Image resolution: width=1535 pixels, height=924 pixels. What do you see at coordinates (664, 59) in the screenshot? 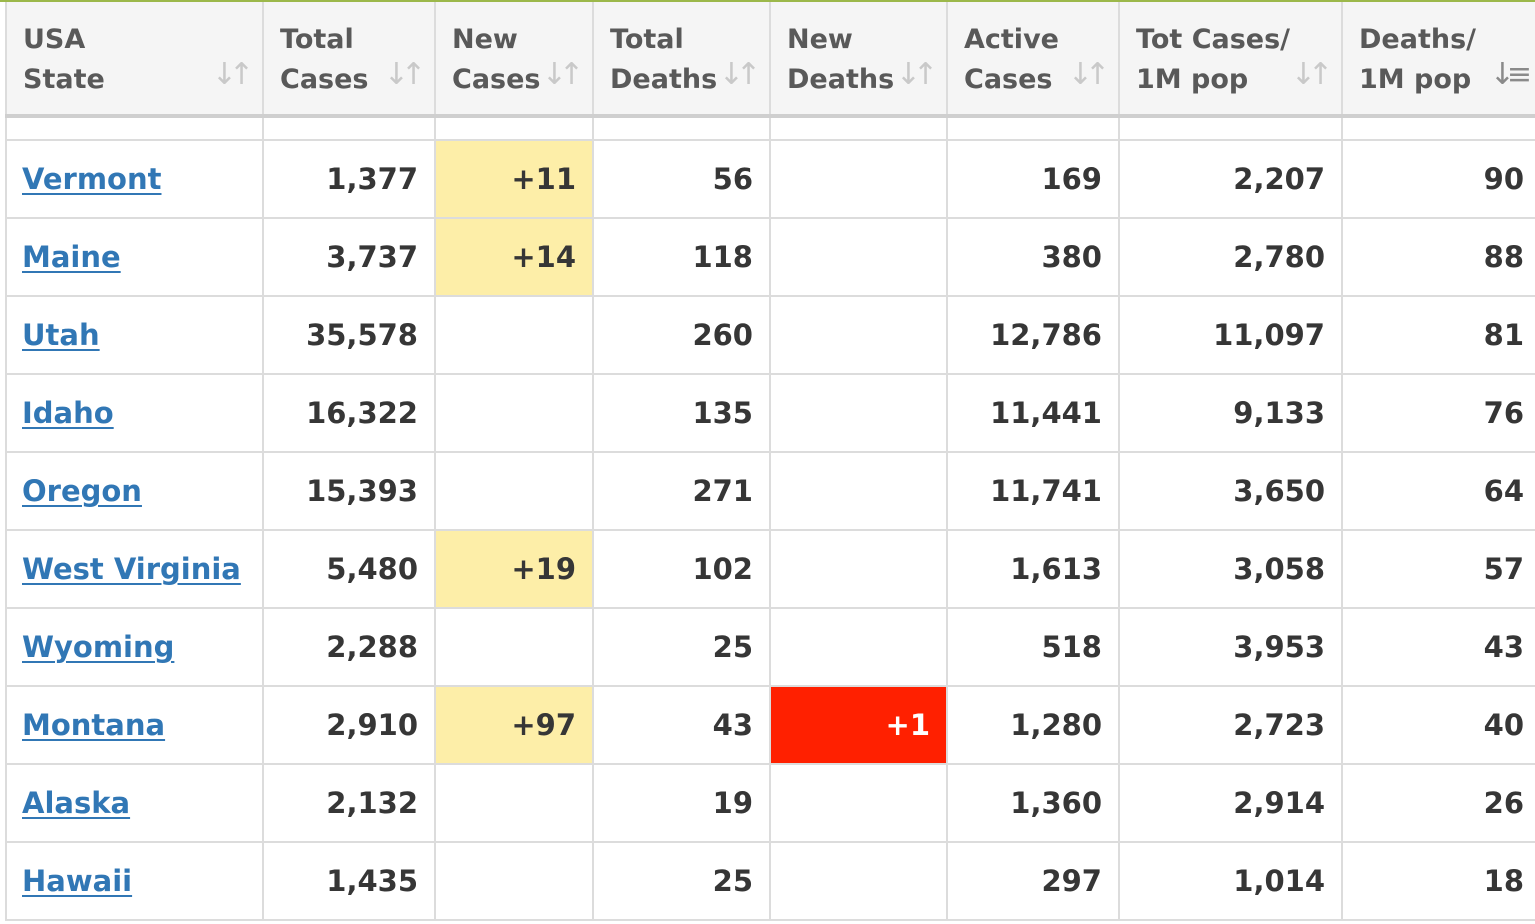
I see `header-label: Total Deaths` at bounding box center [664, 59].